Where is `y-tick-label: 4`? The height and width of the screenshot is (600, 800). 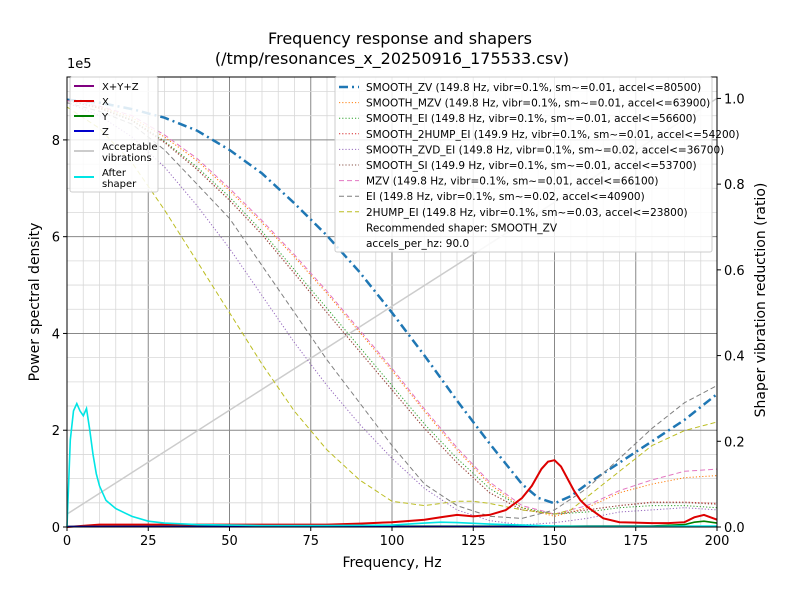 y-tick-label: 4 is located at coordinates (56, 334).